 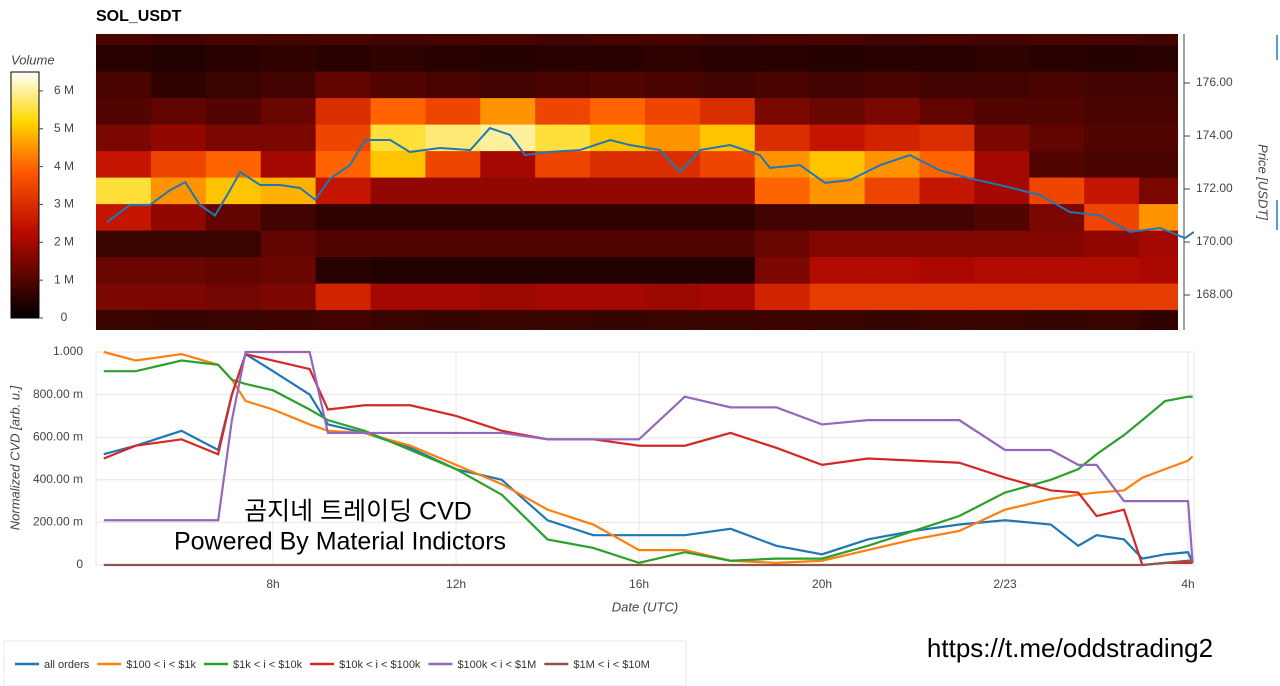 I want to click on legend-label: $10k < i < $100k, so click(x=380, y=665).